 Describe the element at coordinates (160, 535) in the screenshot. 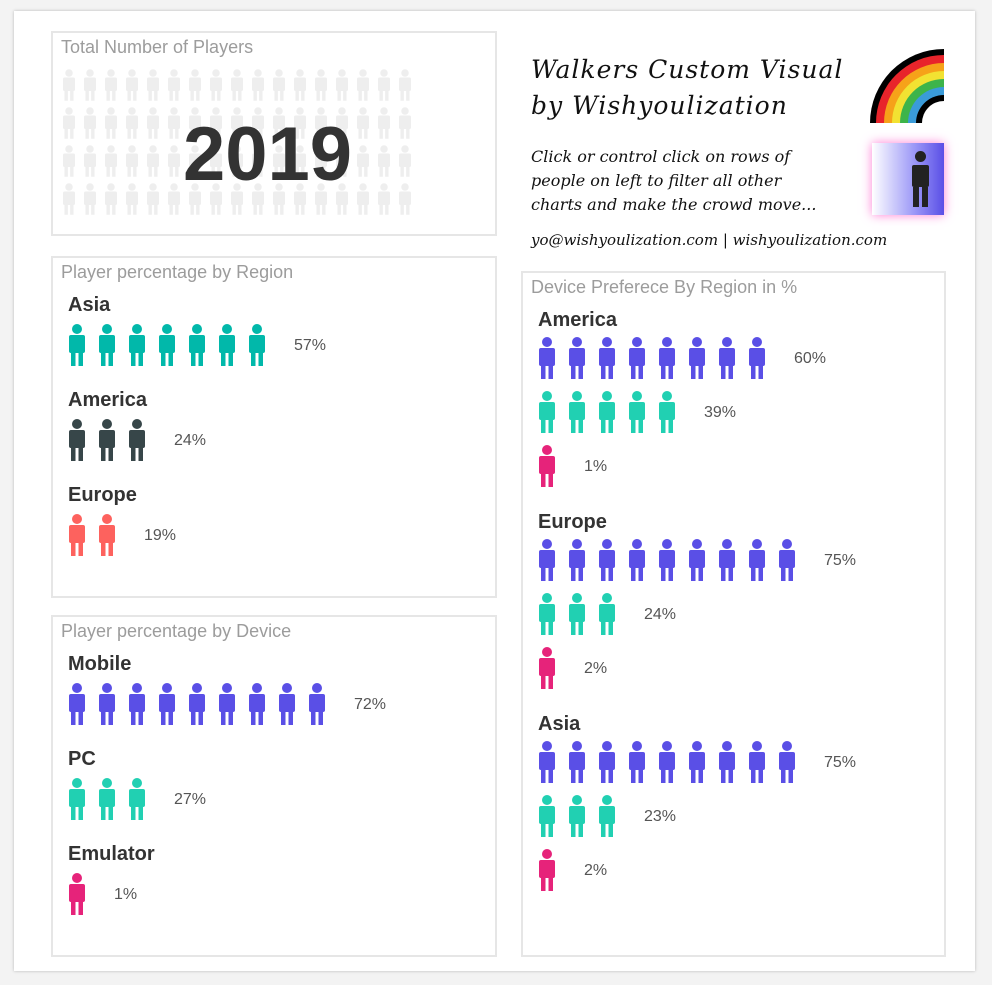

I see `percent-label: 19%` at that location.